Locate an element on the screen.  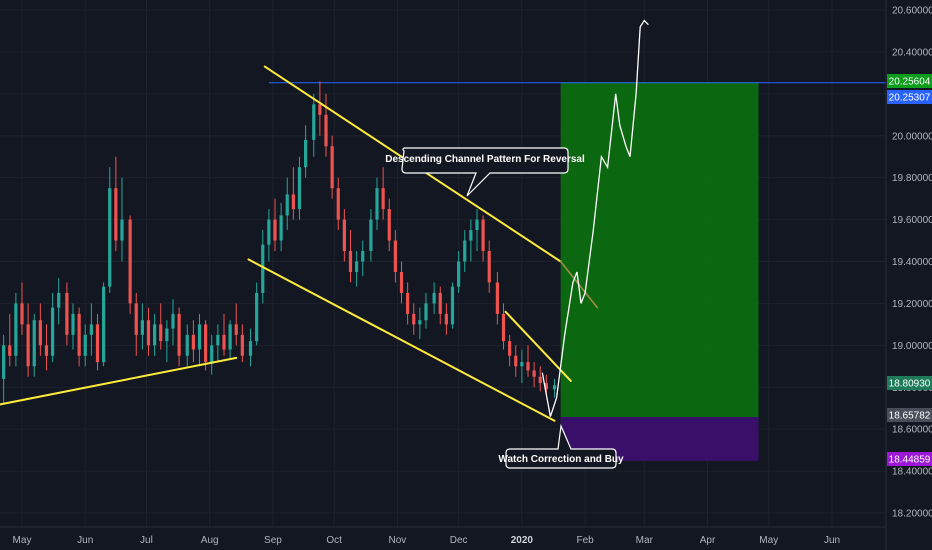
svg-text: 18.65782 is located at coordinates (910, 416).